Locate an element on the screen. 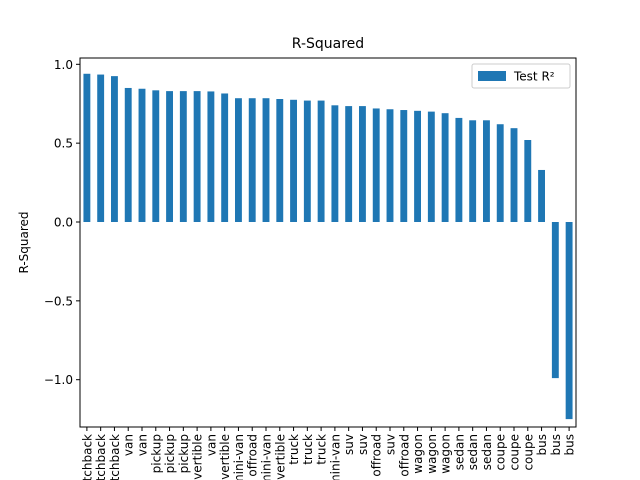 The height and width of the screenshot is (480, 640). y-tick-label: 0.5 is located at coordinates (63, 144).